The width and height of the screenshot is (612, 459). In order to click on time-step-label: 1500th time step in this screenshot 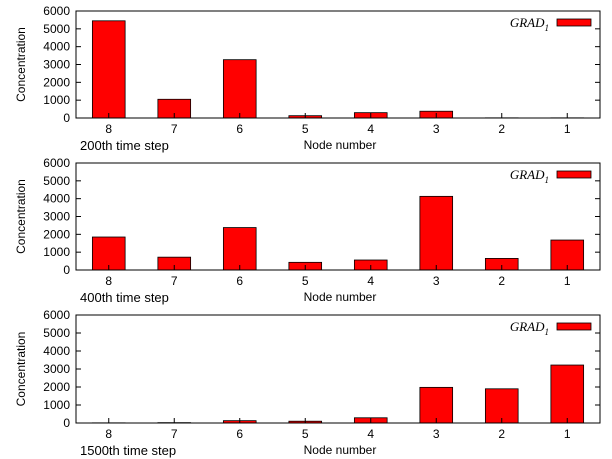, I will do `click(128, 450)`.